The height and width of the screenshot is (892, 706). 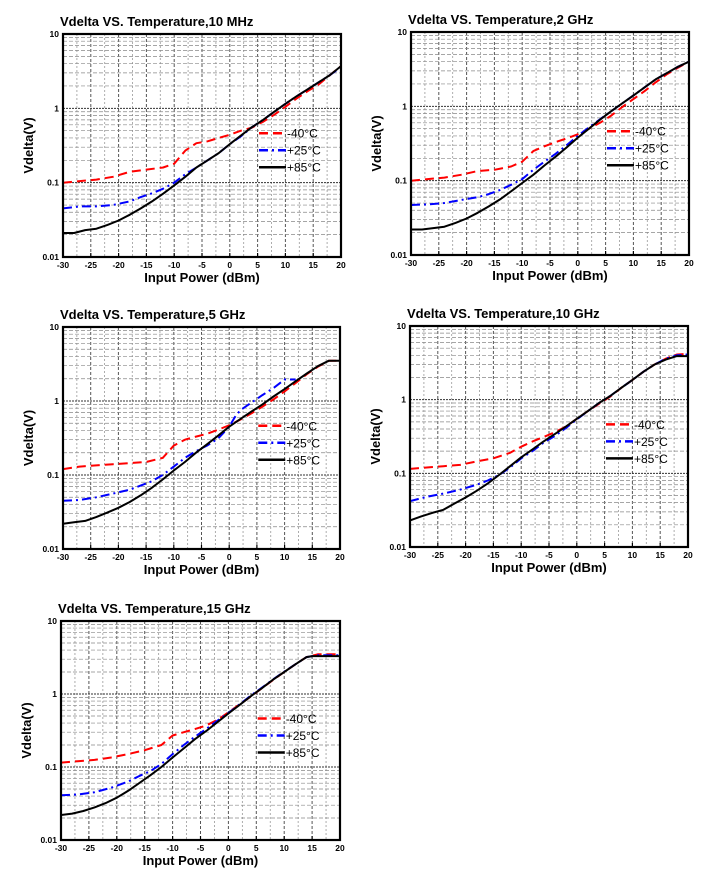 I want to click on chart-title: Vdelta VS. Temperature,10 GHz, so click(x=503, y=313).